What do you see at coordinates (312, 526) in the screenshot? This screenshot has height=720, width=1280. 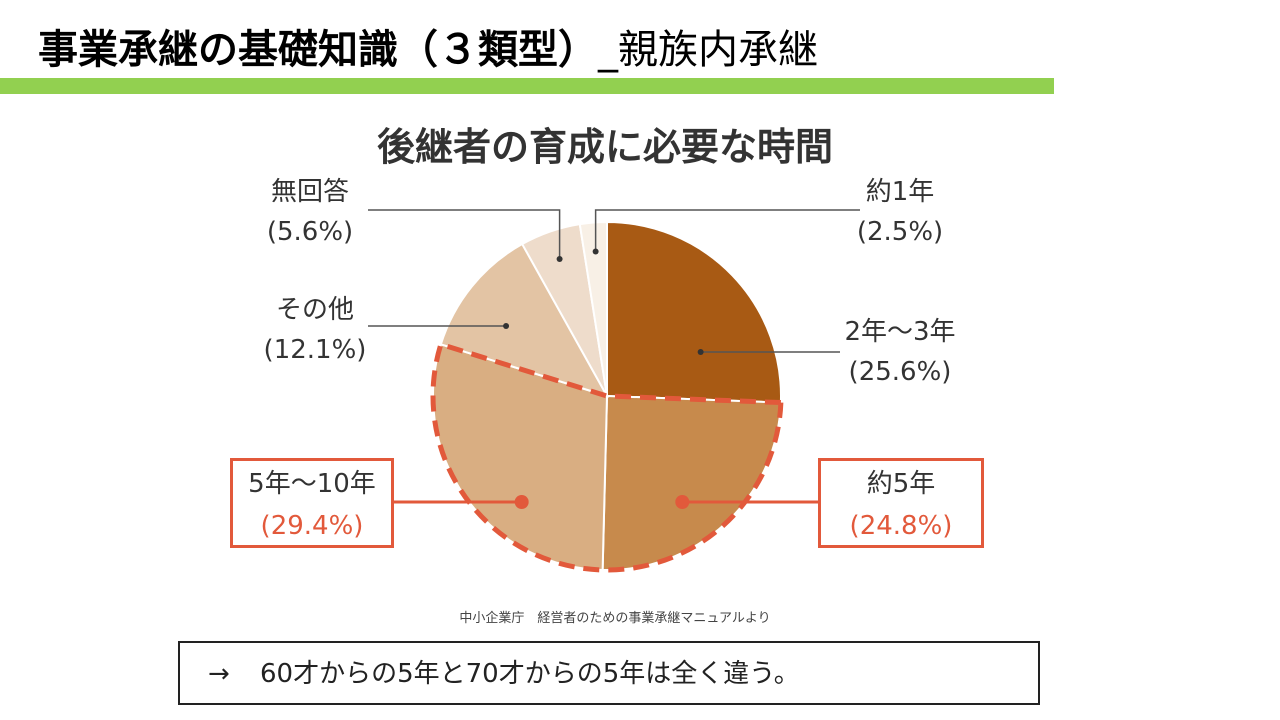 I see `label-5-10-years-pct: (29.4%)` at bounding box center [312, 526].